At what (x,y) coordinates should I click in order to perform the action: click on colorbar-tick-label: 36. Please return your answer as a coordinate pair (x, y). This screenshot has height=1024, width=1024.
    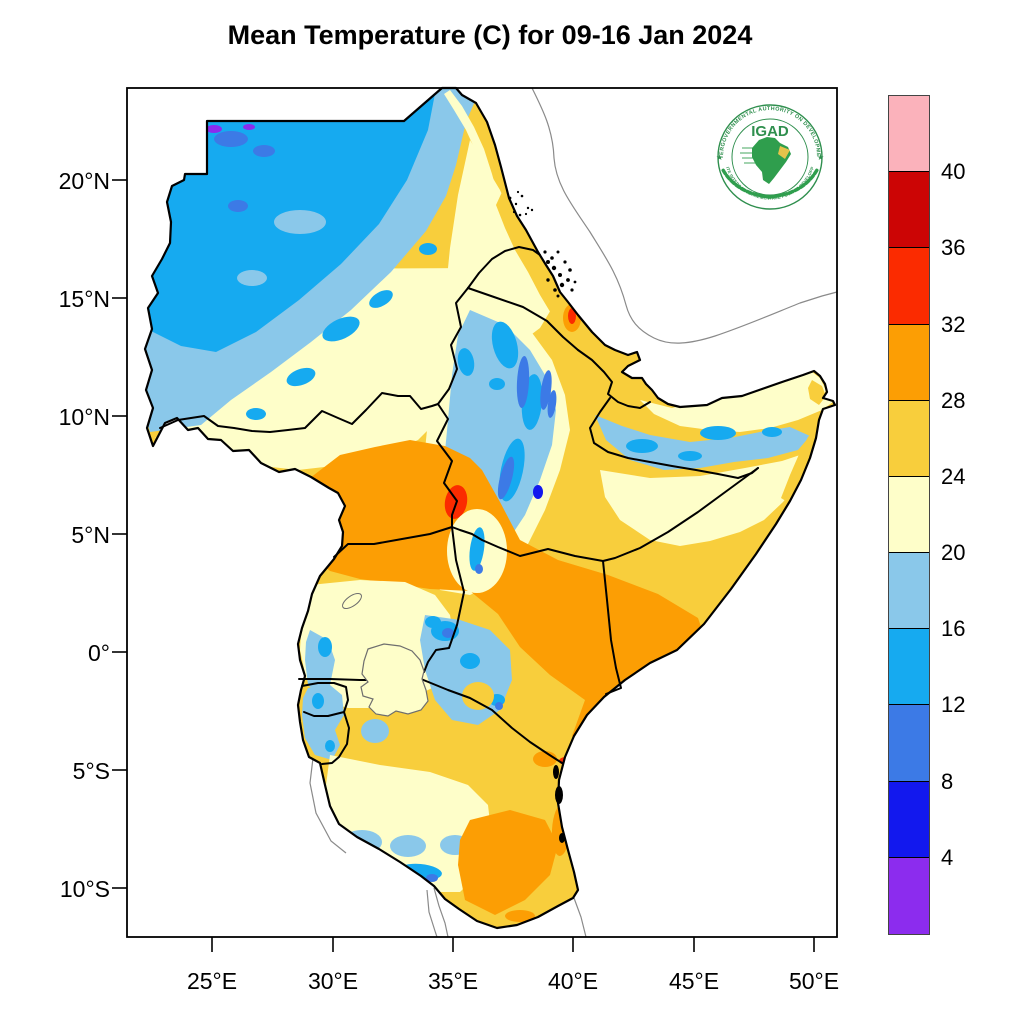
    Looking at the image, I should click on (953, 248).